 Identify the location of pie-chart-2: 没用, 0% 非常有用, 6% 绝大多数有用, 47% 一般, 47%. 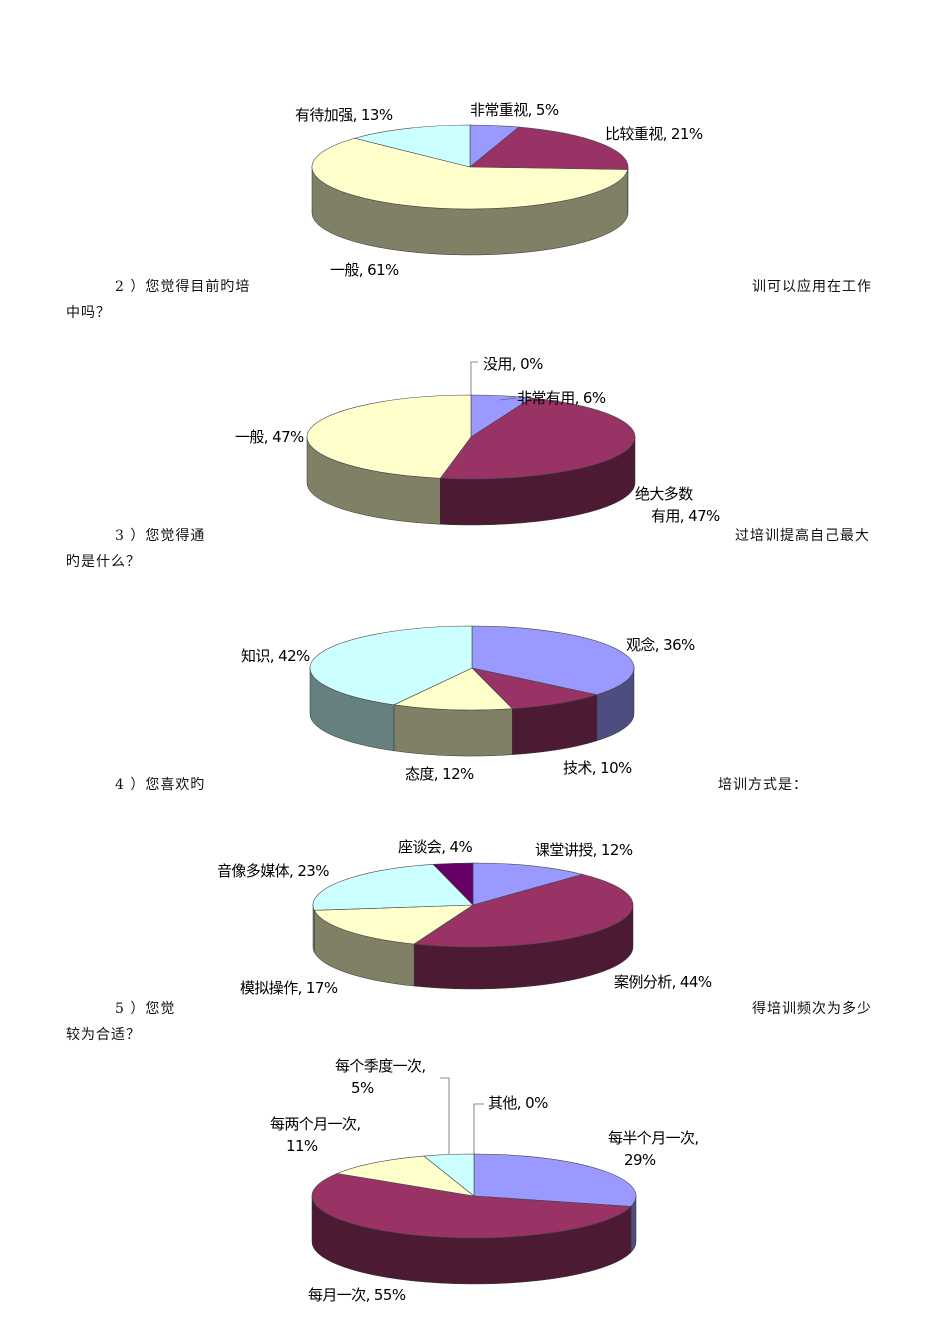
(478, 440).